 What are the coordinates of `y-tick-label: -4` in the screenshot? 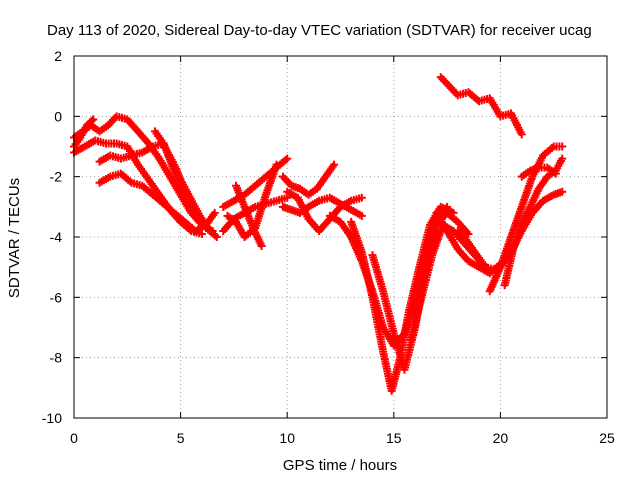 It's located at (56, 237).